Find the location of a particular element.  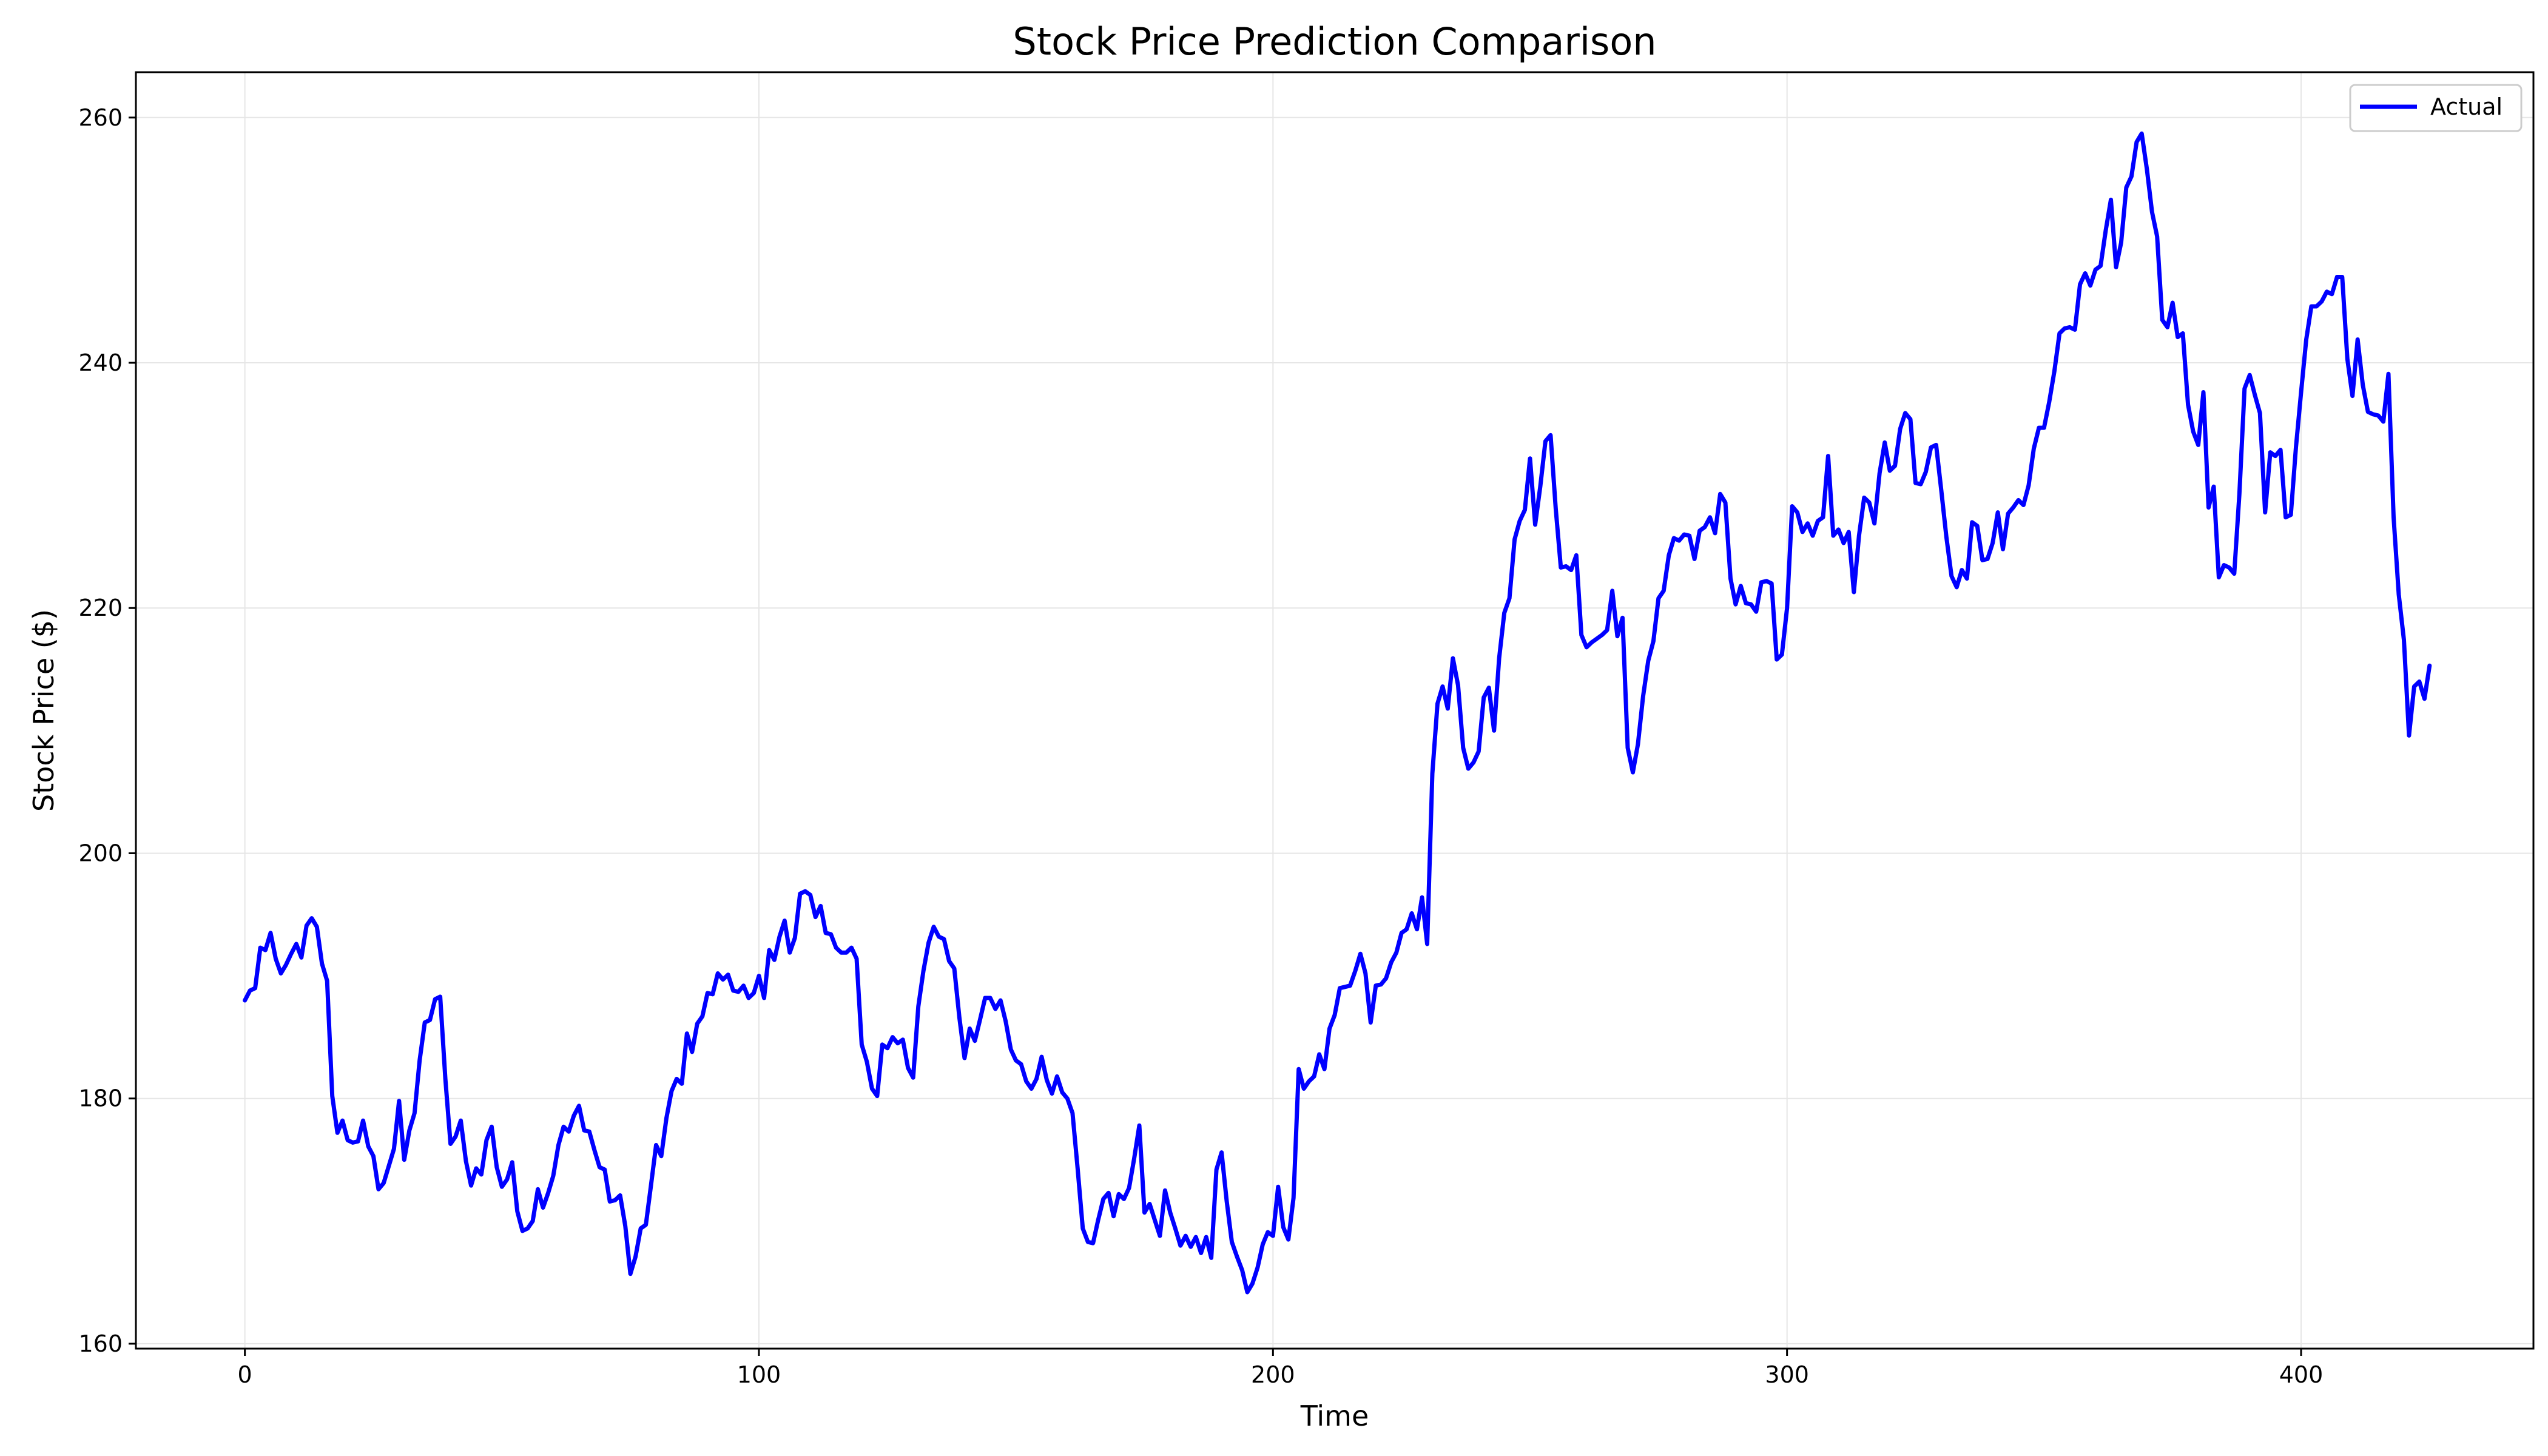

x-axis: 0 100 200 300 400 is located at coordinates (1281, 1368).